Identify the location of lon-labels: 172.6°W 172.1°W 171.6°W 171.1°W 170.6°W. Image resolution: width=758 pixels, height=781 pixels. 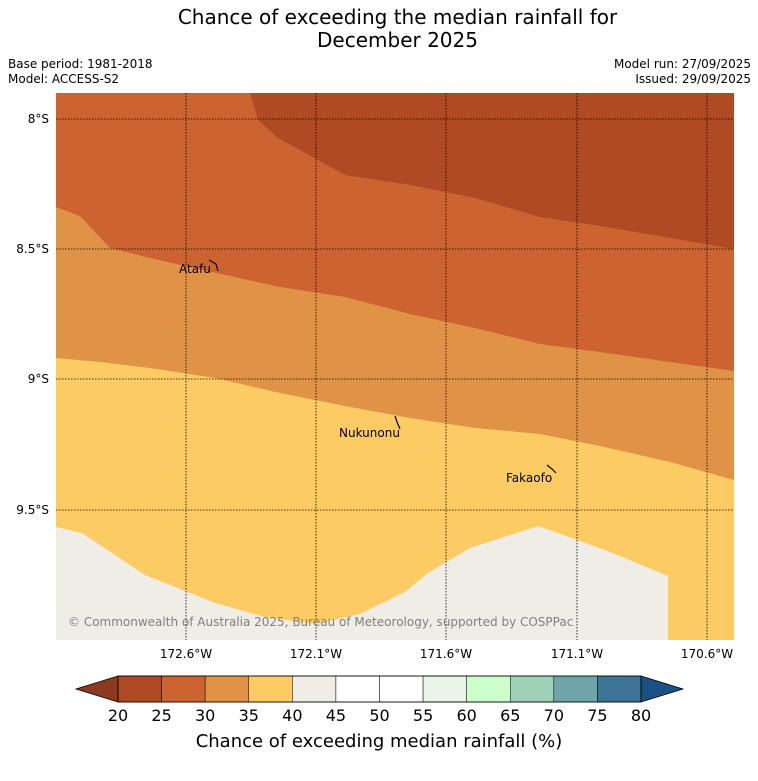
(446, 654).